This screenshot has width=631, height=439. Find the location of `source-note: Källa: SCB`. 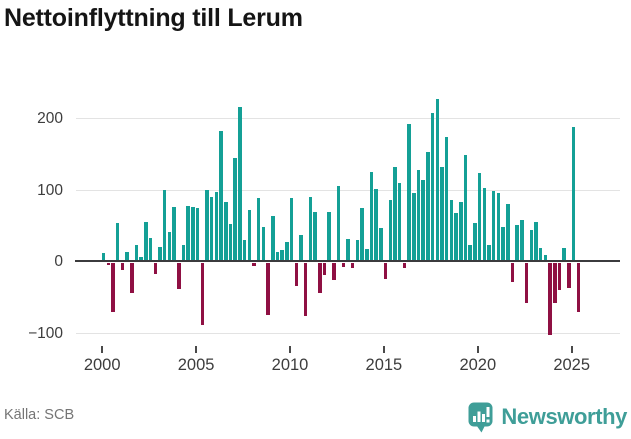

source-note: Källa: SCB is located at coordinates (39, 415).